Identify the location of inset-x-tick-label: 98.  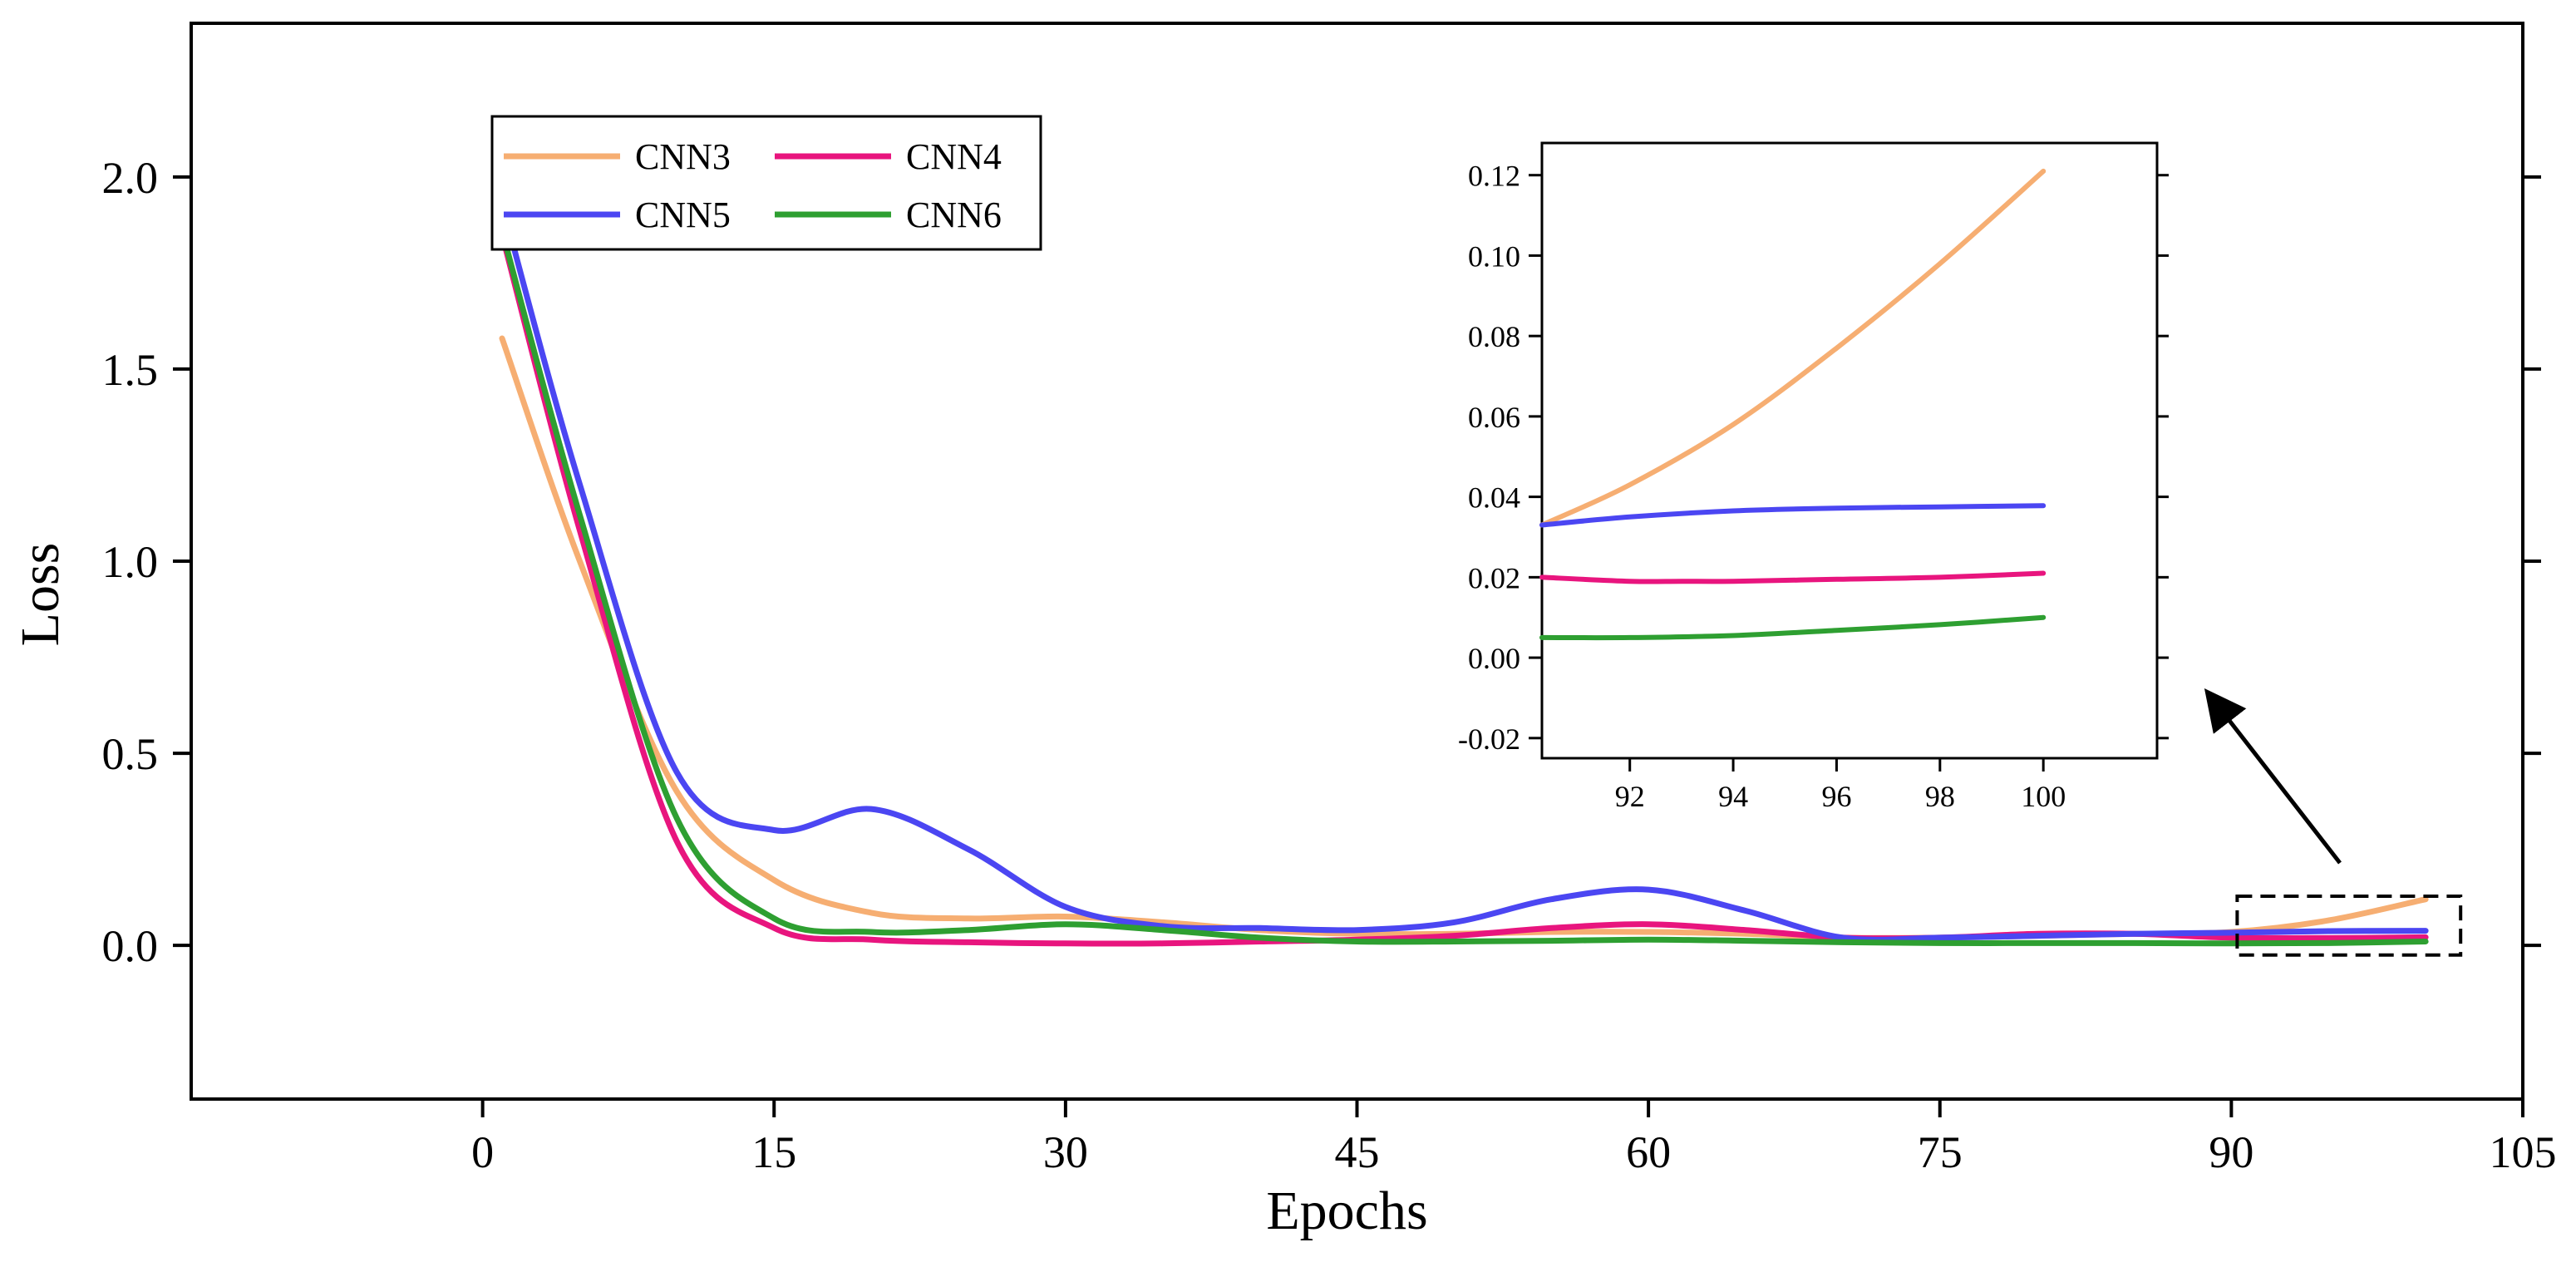
(1940, 796).